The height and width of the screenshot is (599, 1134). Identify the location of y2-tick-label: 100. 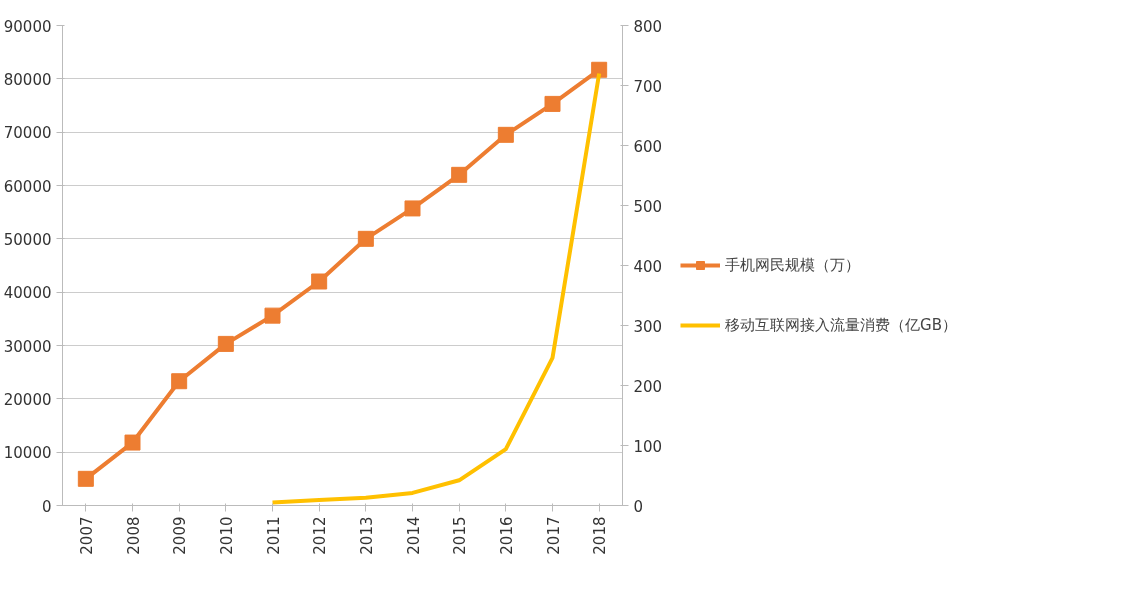
(648, 446).